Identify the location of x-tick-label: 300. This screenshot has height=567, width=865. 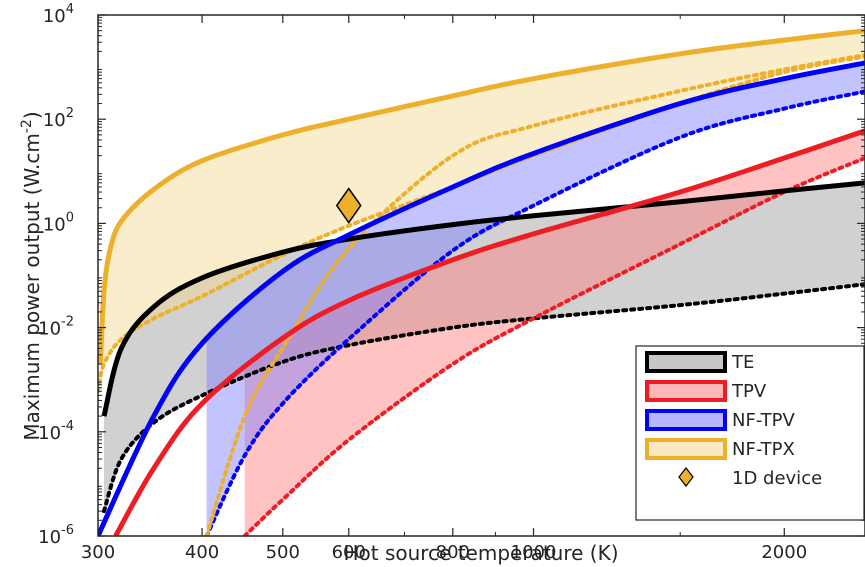
(98, 552).